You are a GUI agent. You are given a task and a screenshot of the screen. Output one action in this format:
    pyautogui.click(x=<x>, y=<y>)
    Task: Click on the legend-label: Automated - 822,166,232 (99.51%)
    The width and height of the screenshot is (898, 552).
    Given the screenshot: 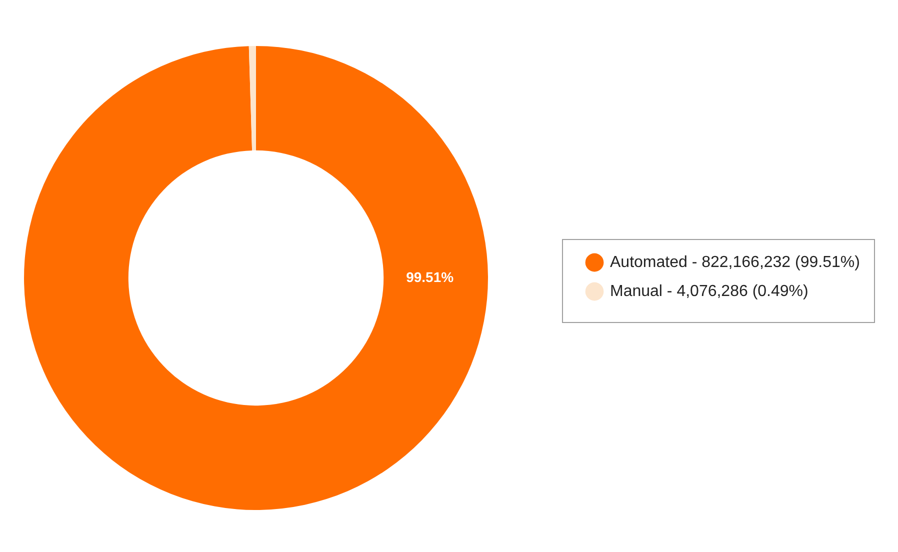 What is the action you would take?
    pyautogui.click(x=735, y=262)
    